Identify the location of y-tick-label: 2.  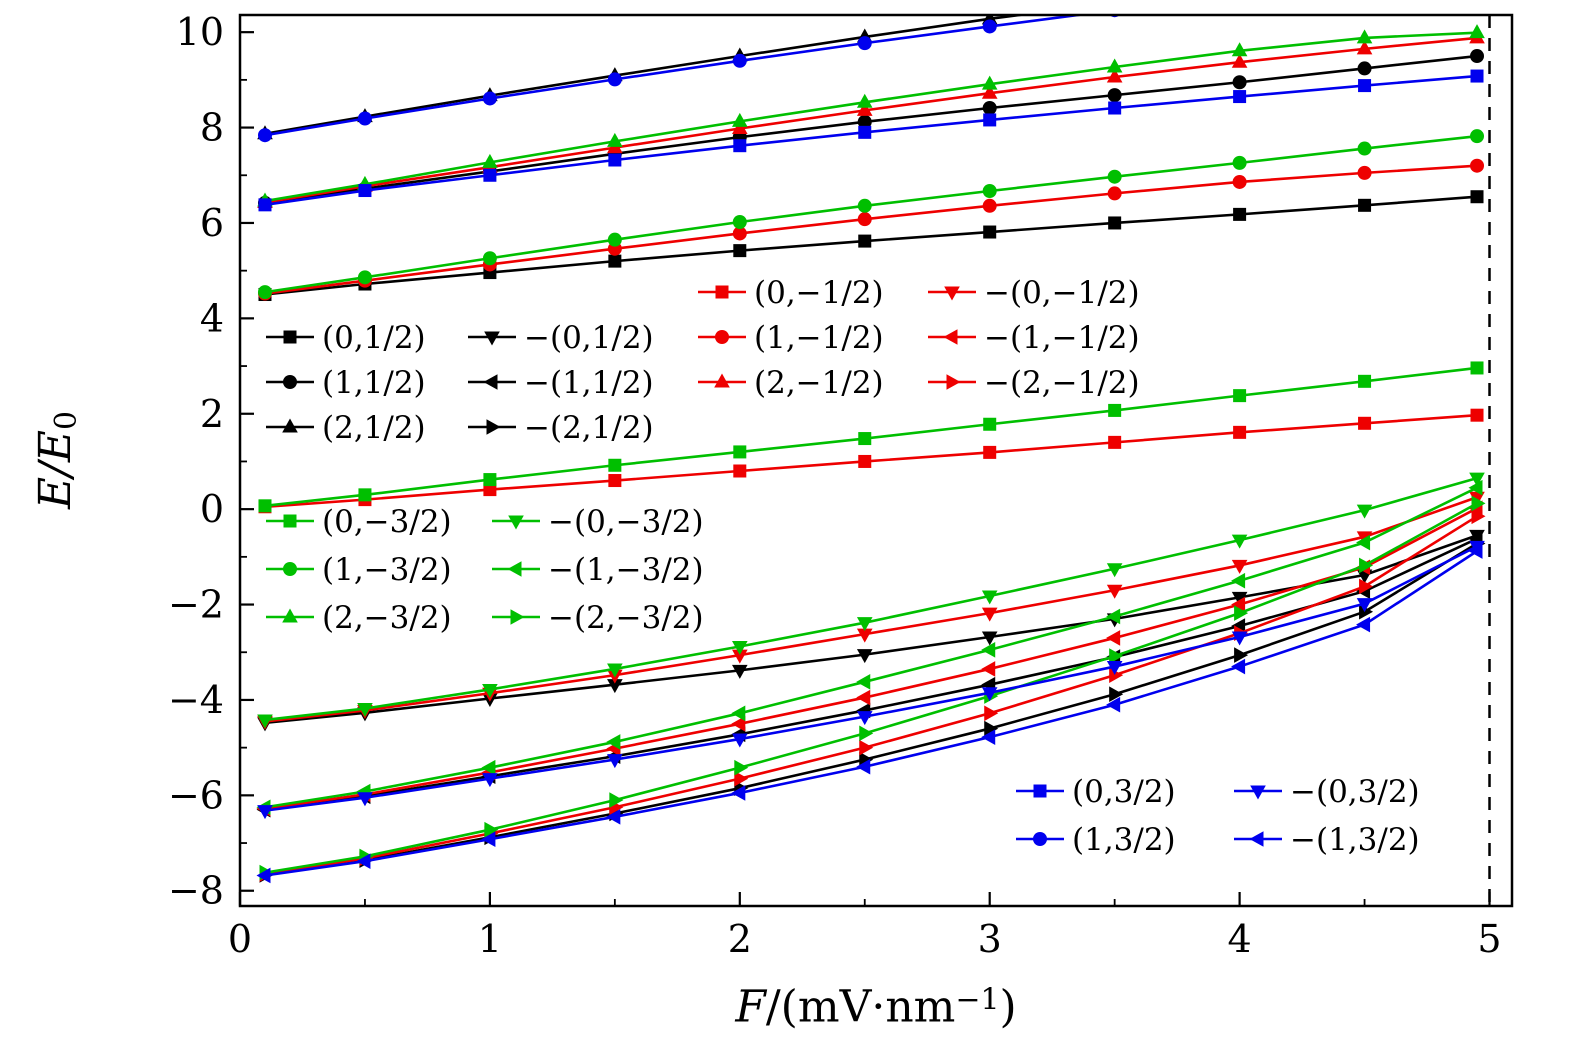
(212, 414).